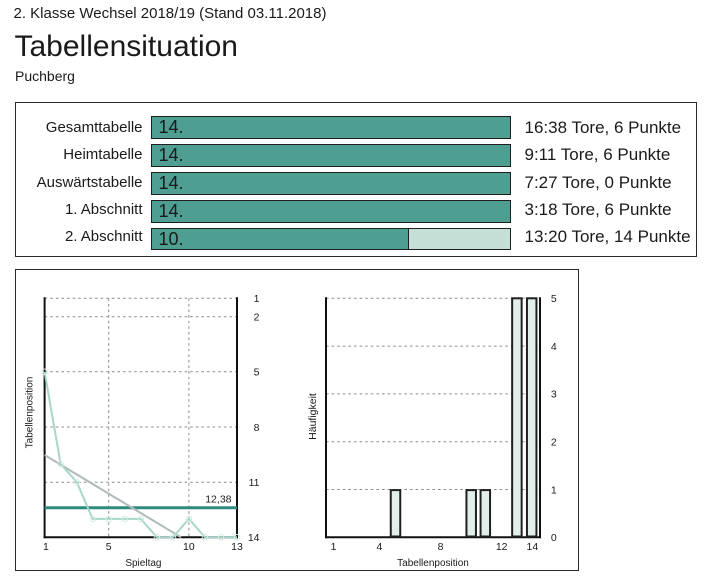 The width and height of the screenshot is (712, 581). What do you see at coordinates (254, 483) in the screenshot?
I see `svg-text: 11` at bounding box center [254, 483].